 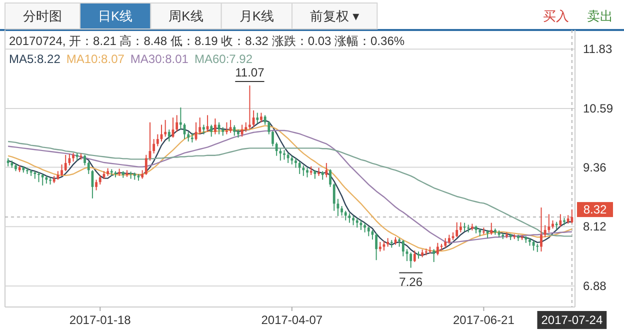 I want to click on text: MA10:8.07, so click(x=95, y=59).